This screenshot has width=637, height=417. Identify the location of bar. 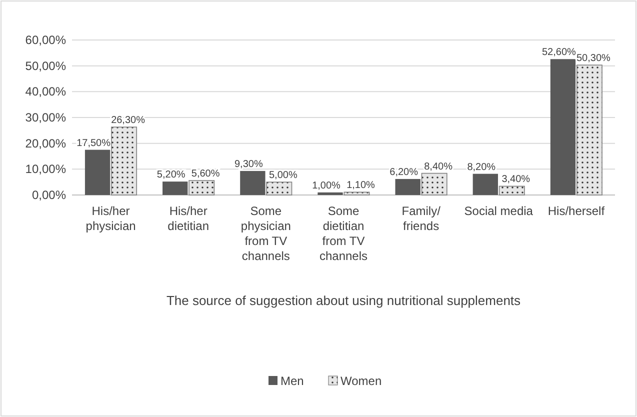
(485, 184).